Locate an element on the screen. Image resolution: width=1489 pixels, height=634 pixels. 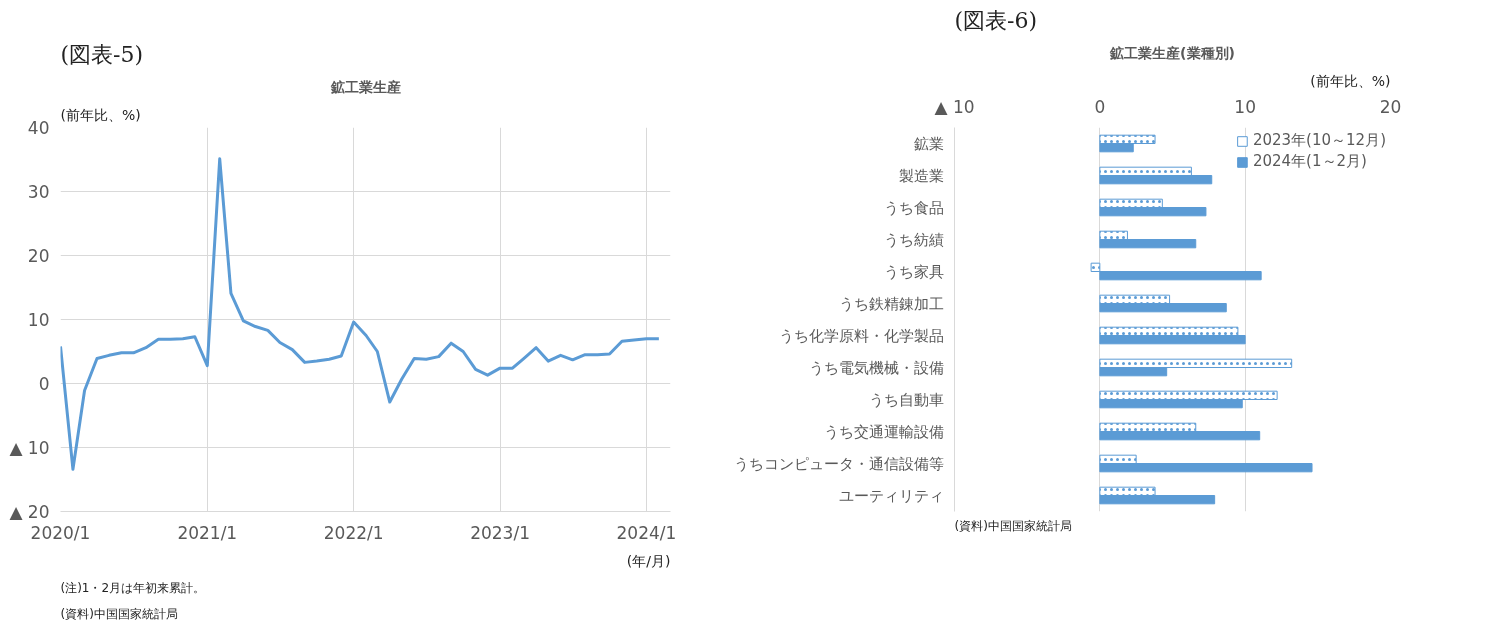
x-tick-label: 2023/1 is located at coordinates (500, 532).